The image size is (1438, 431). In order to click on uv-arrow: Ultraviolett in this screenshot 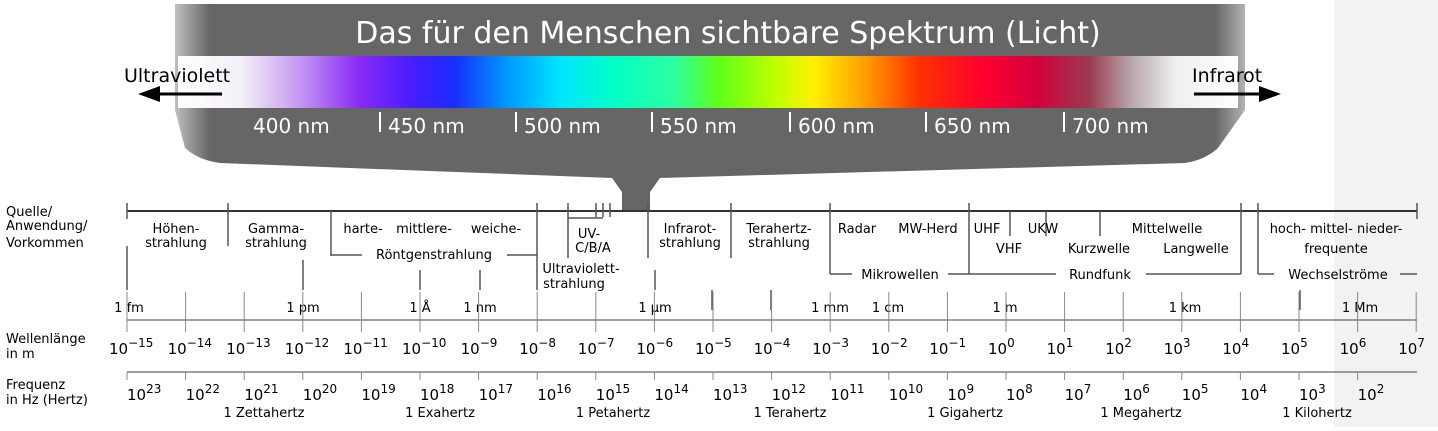, I will do `click(177, 83)`.